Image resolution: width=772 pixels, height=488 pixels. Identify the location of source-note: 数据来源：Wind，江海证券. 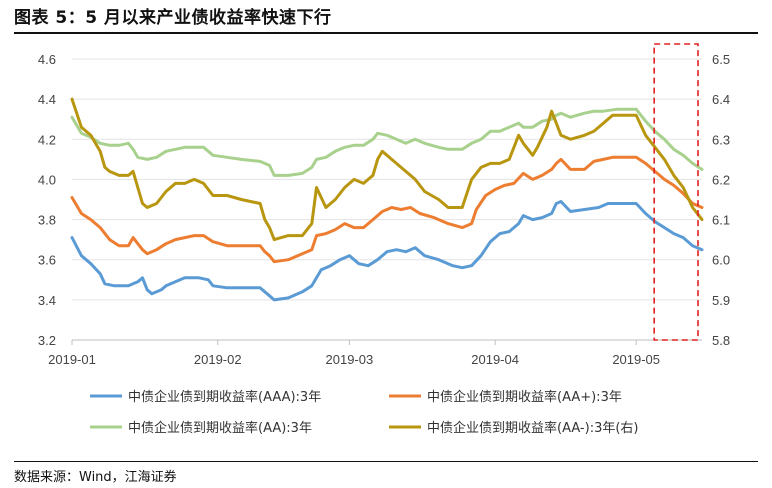
(95, 477).